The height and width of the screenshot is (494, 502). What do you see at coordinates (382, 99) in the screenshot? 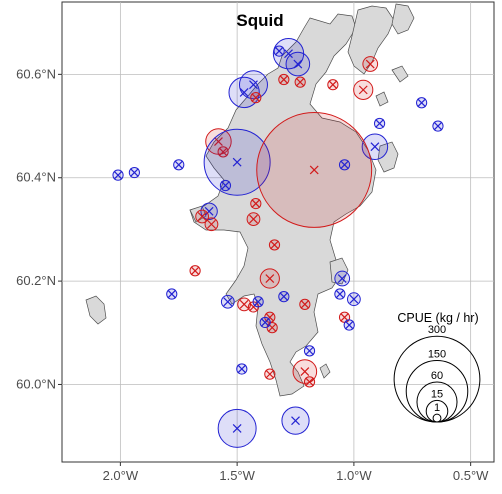
I see `east-islet` at bounding box center [382, 99].